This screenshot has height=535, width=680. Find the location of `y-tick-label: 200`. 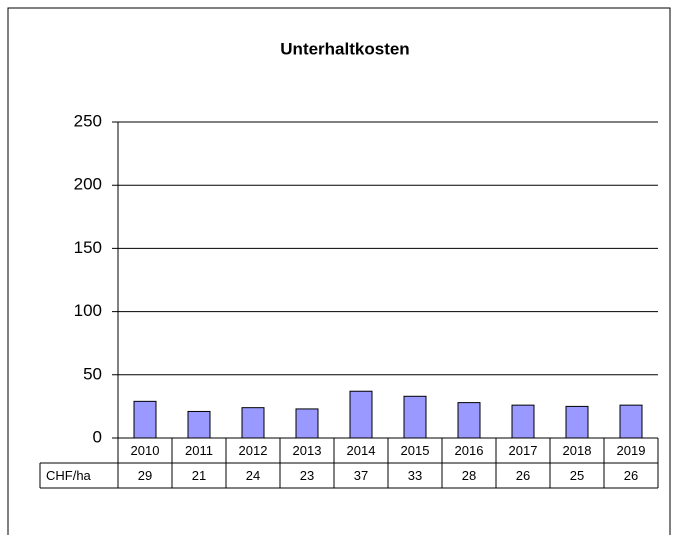

y-tick-label: 200 is located at coordinates (88, 184).